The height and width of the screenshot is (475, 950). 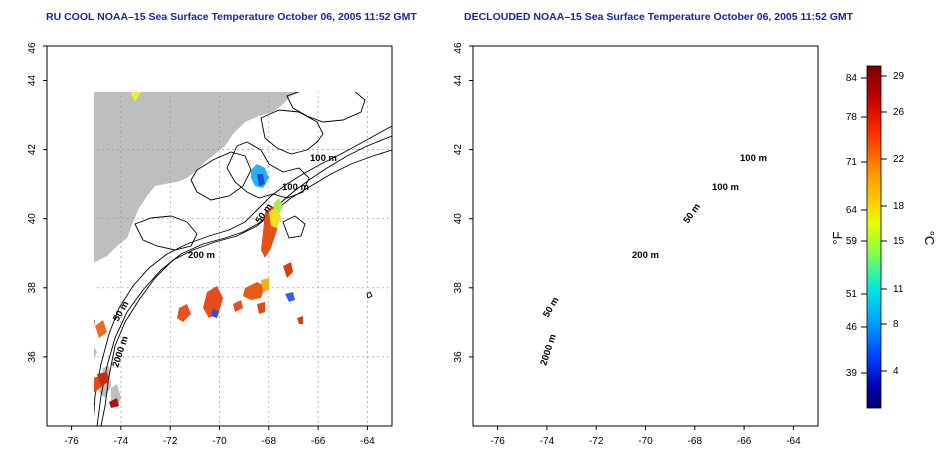 What do you see at coordinates (32, 357) in the screenshot?
I see `left-y-tick-label: 36` at bounding box center [32, 357].